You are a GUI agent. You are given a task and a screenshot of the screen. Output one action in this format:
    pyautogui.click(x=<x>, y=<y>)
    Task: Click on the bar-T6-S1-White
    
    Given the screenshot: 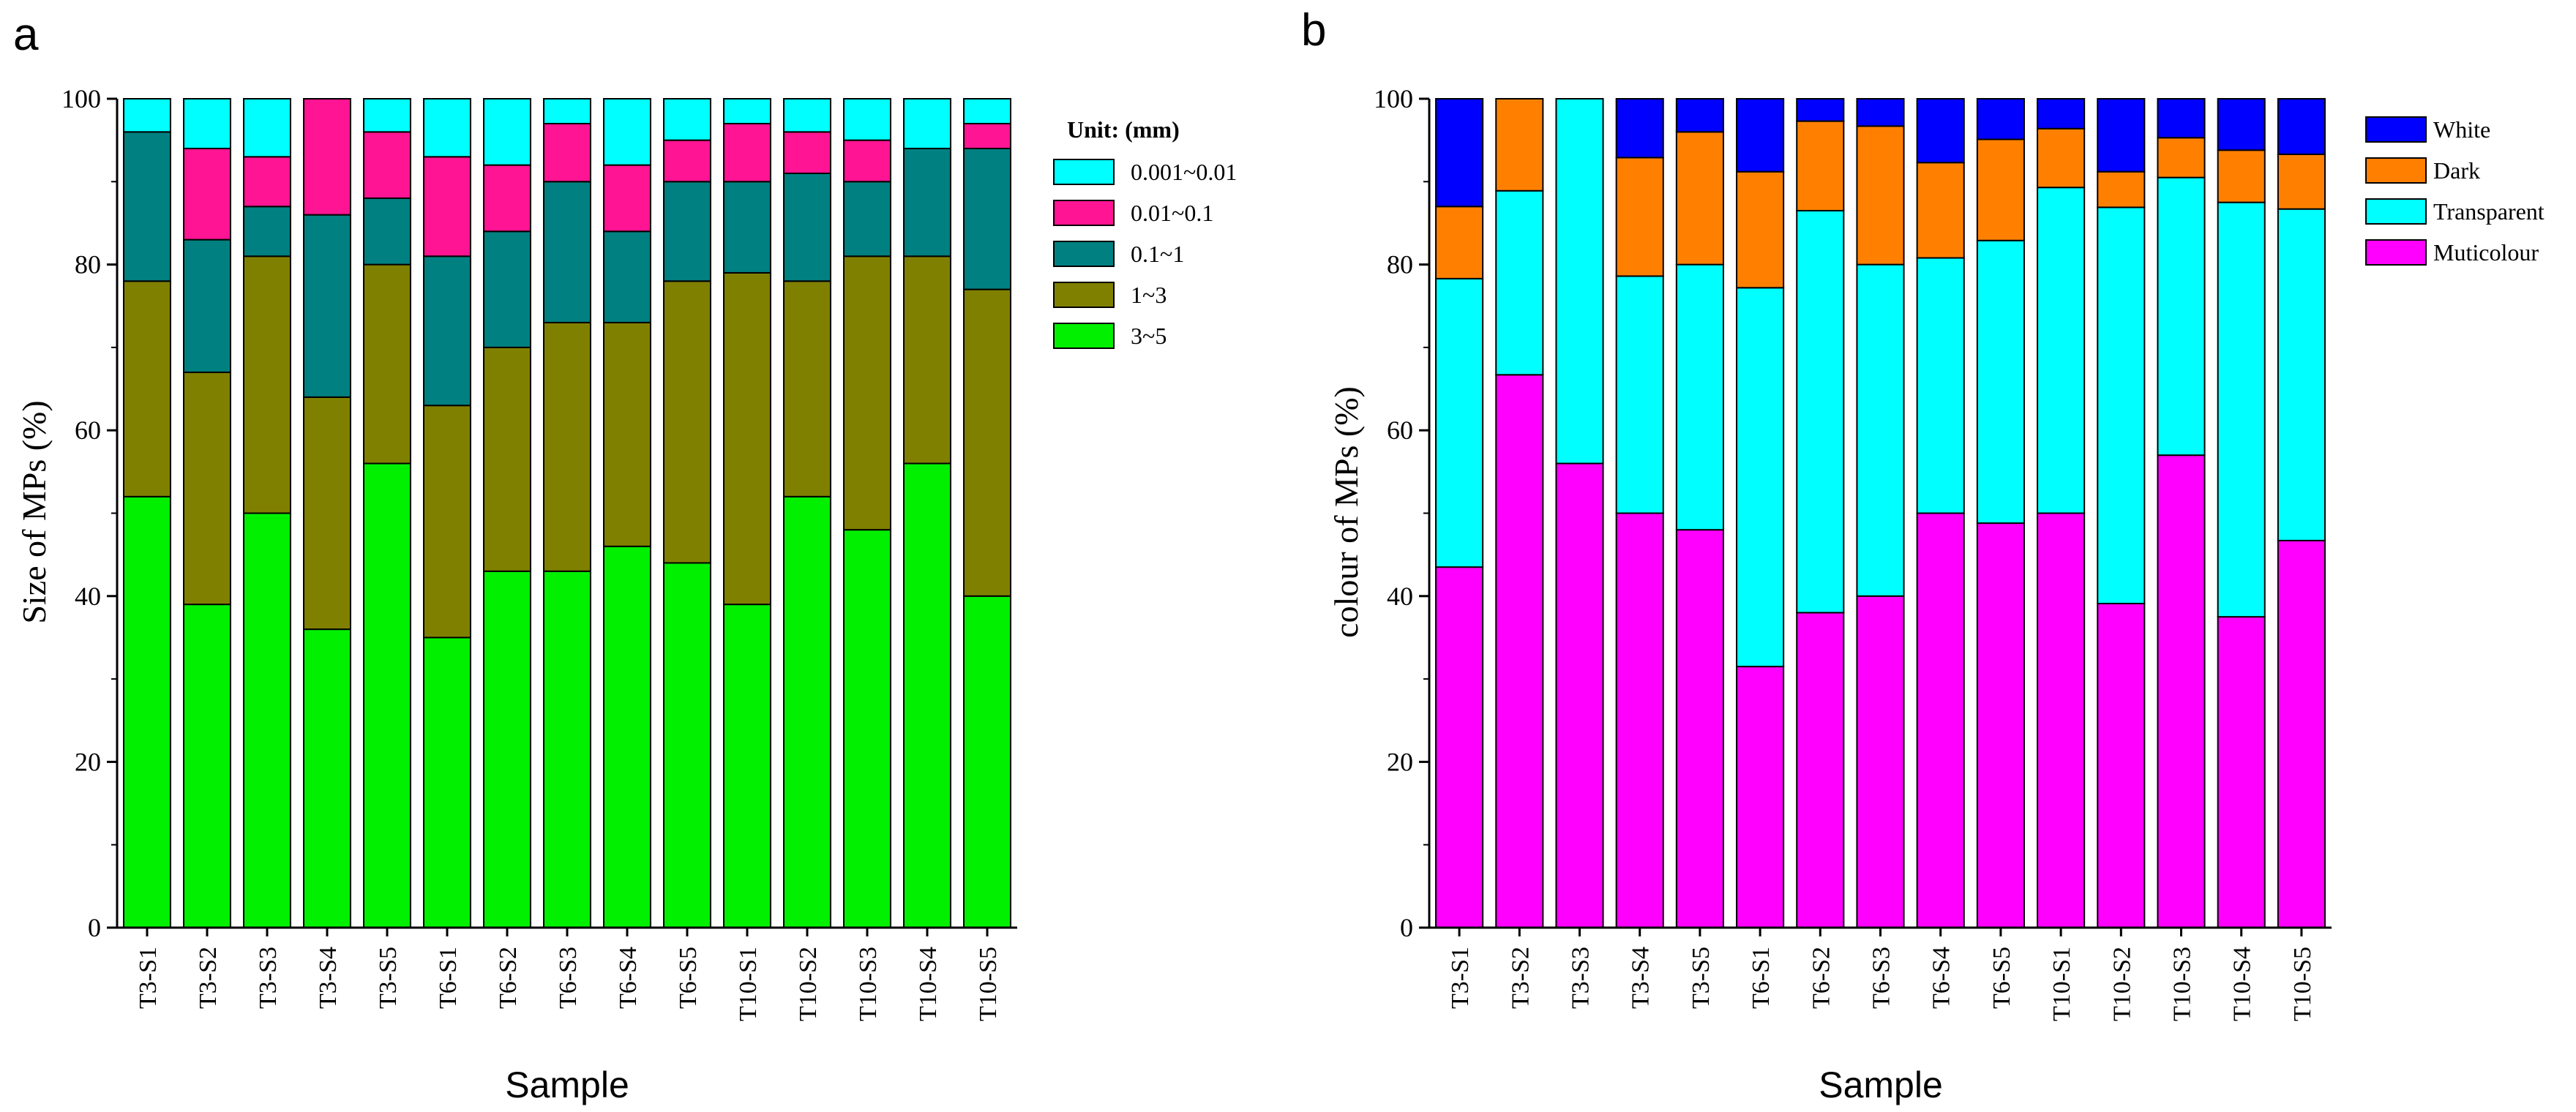 What is the action you would take?
    pyautogui.click(x=1760, y=135)
    